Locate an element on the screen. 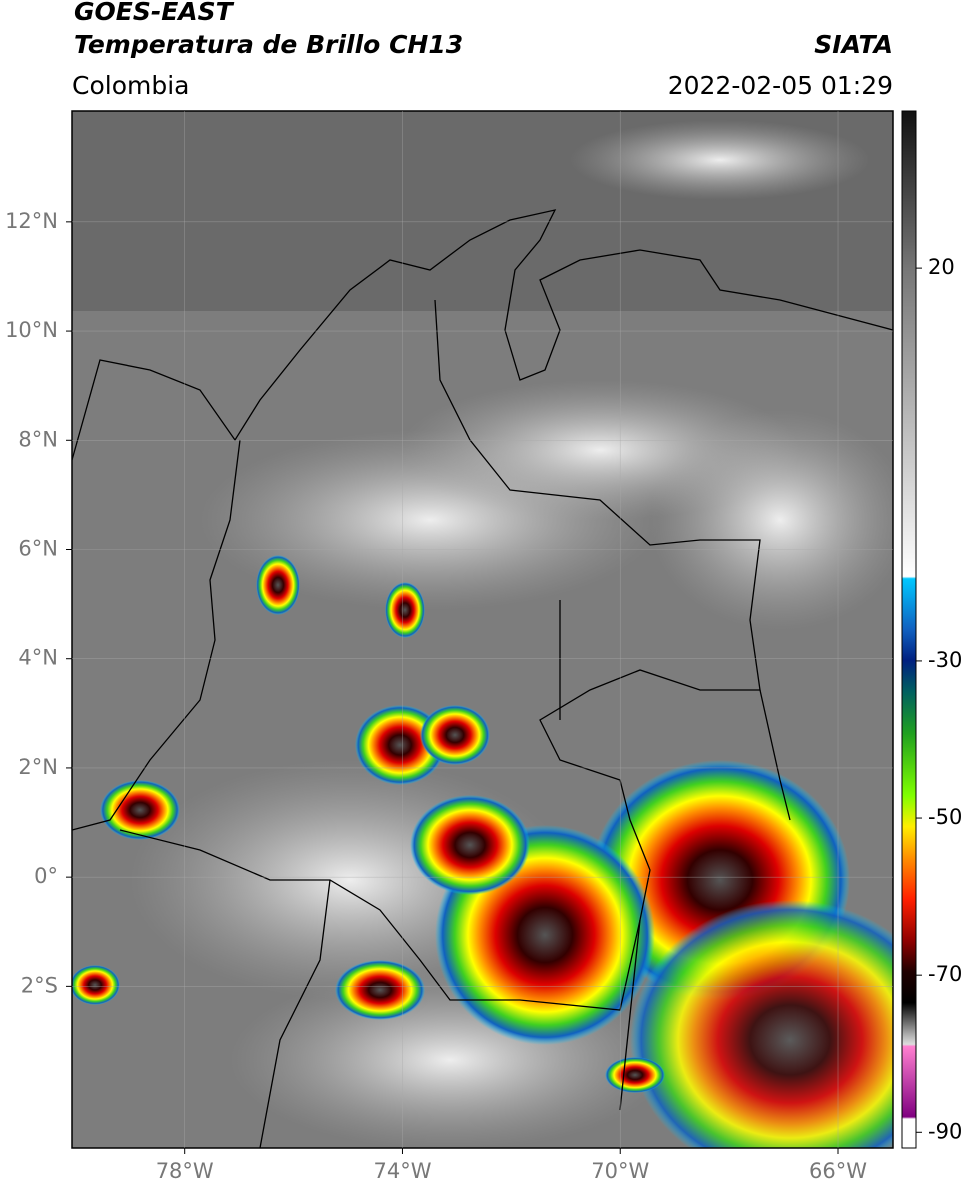 The image size is (966, 1194). x-tick-label: 74°W is located at coordinates (402, 1171).